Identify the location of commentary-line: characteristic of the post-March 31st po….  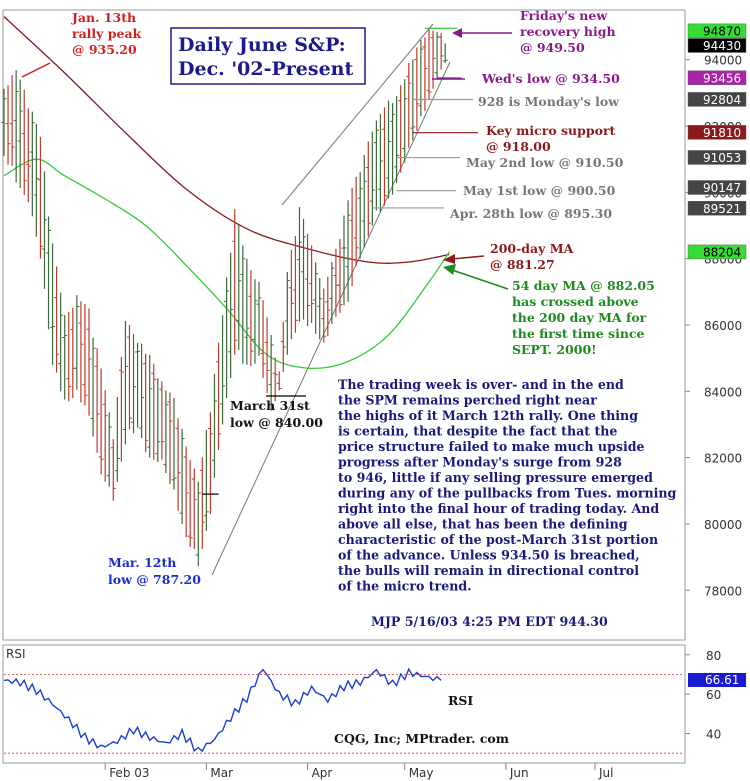
(498, 539).